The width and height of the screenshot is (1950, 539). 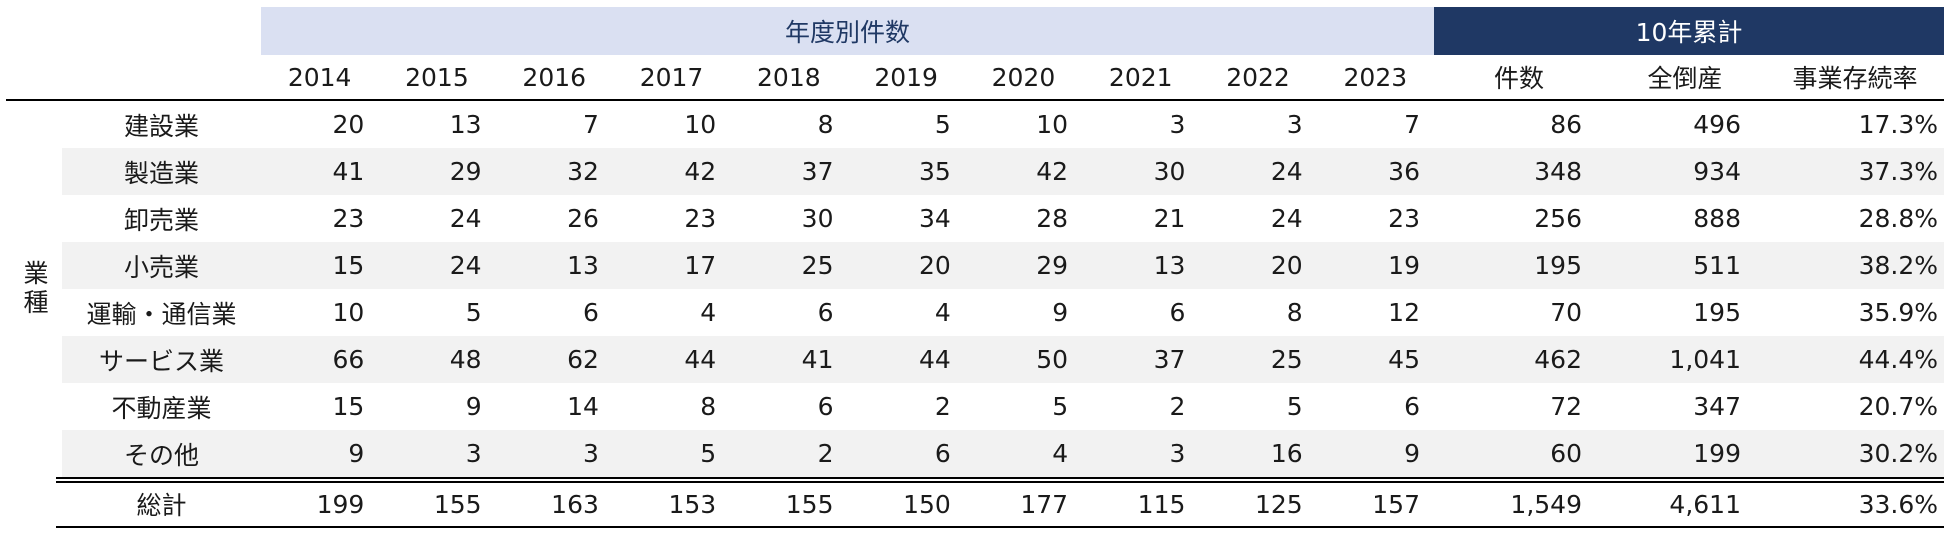 What do you see at coordinates (1558, 265) in the screenshot?
I see `cell-value: 195` at bounding box center [1558, 265].